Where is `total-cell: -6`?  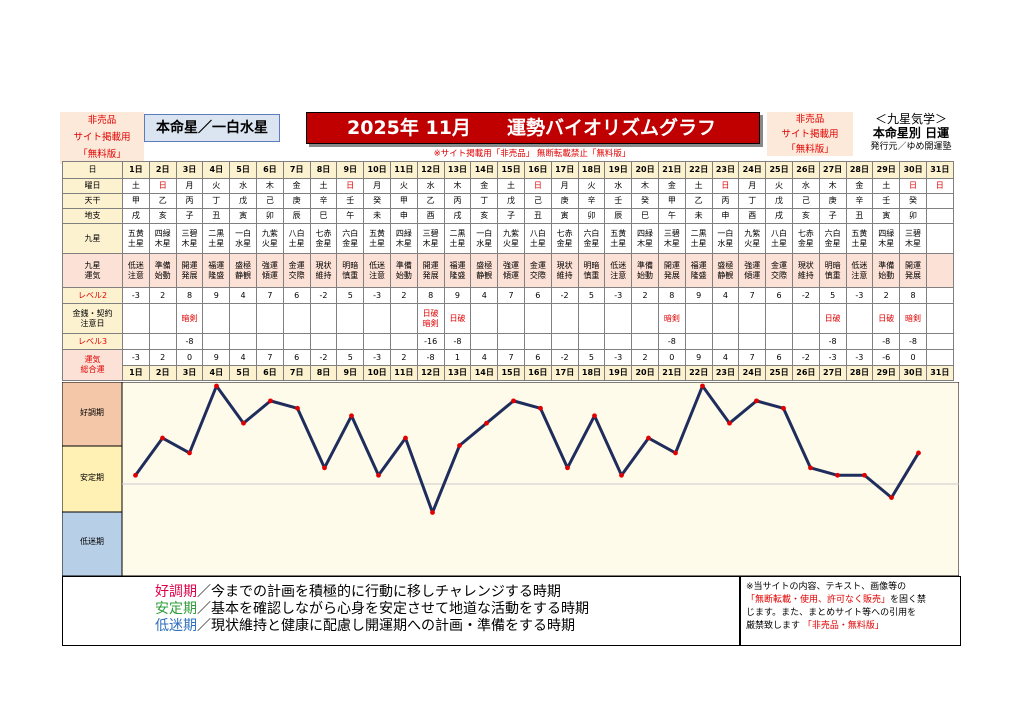
total-cell: -6 is located at coordinates (886, 357).